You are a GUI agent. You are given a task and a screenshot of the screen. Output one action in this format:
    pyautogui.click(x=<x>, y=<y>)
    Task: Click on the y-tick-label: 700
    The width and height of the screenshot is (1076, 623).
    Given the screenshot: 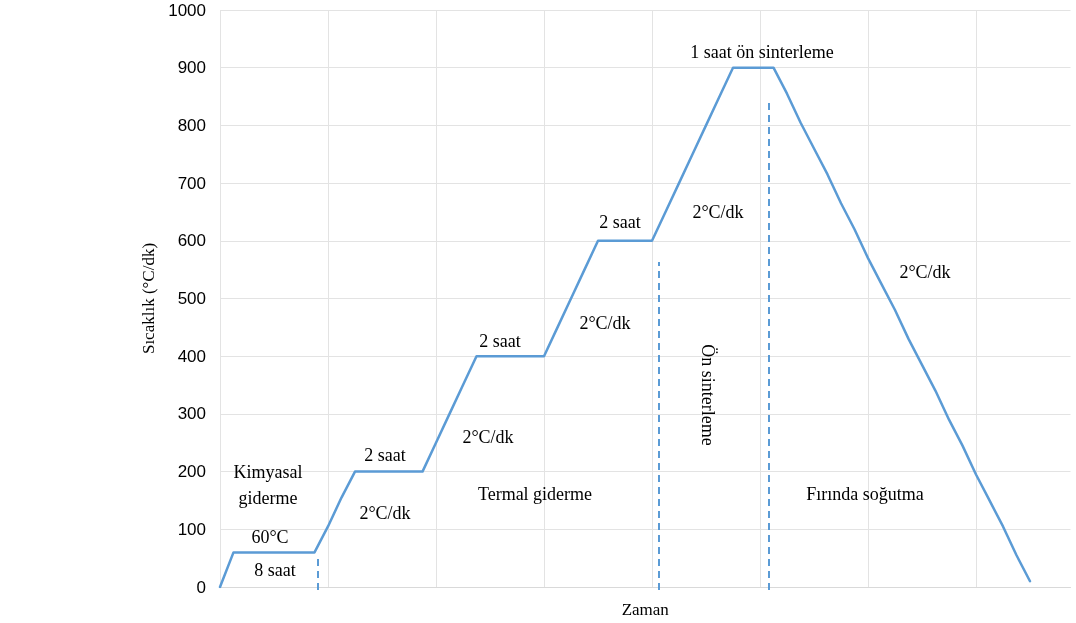 What is the action you would take?
    pyautogui.click(x=191, y=183)
    